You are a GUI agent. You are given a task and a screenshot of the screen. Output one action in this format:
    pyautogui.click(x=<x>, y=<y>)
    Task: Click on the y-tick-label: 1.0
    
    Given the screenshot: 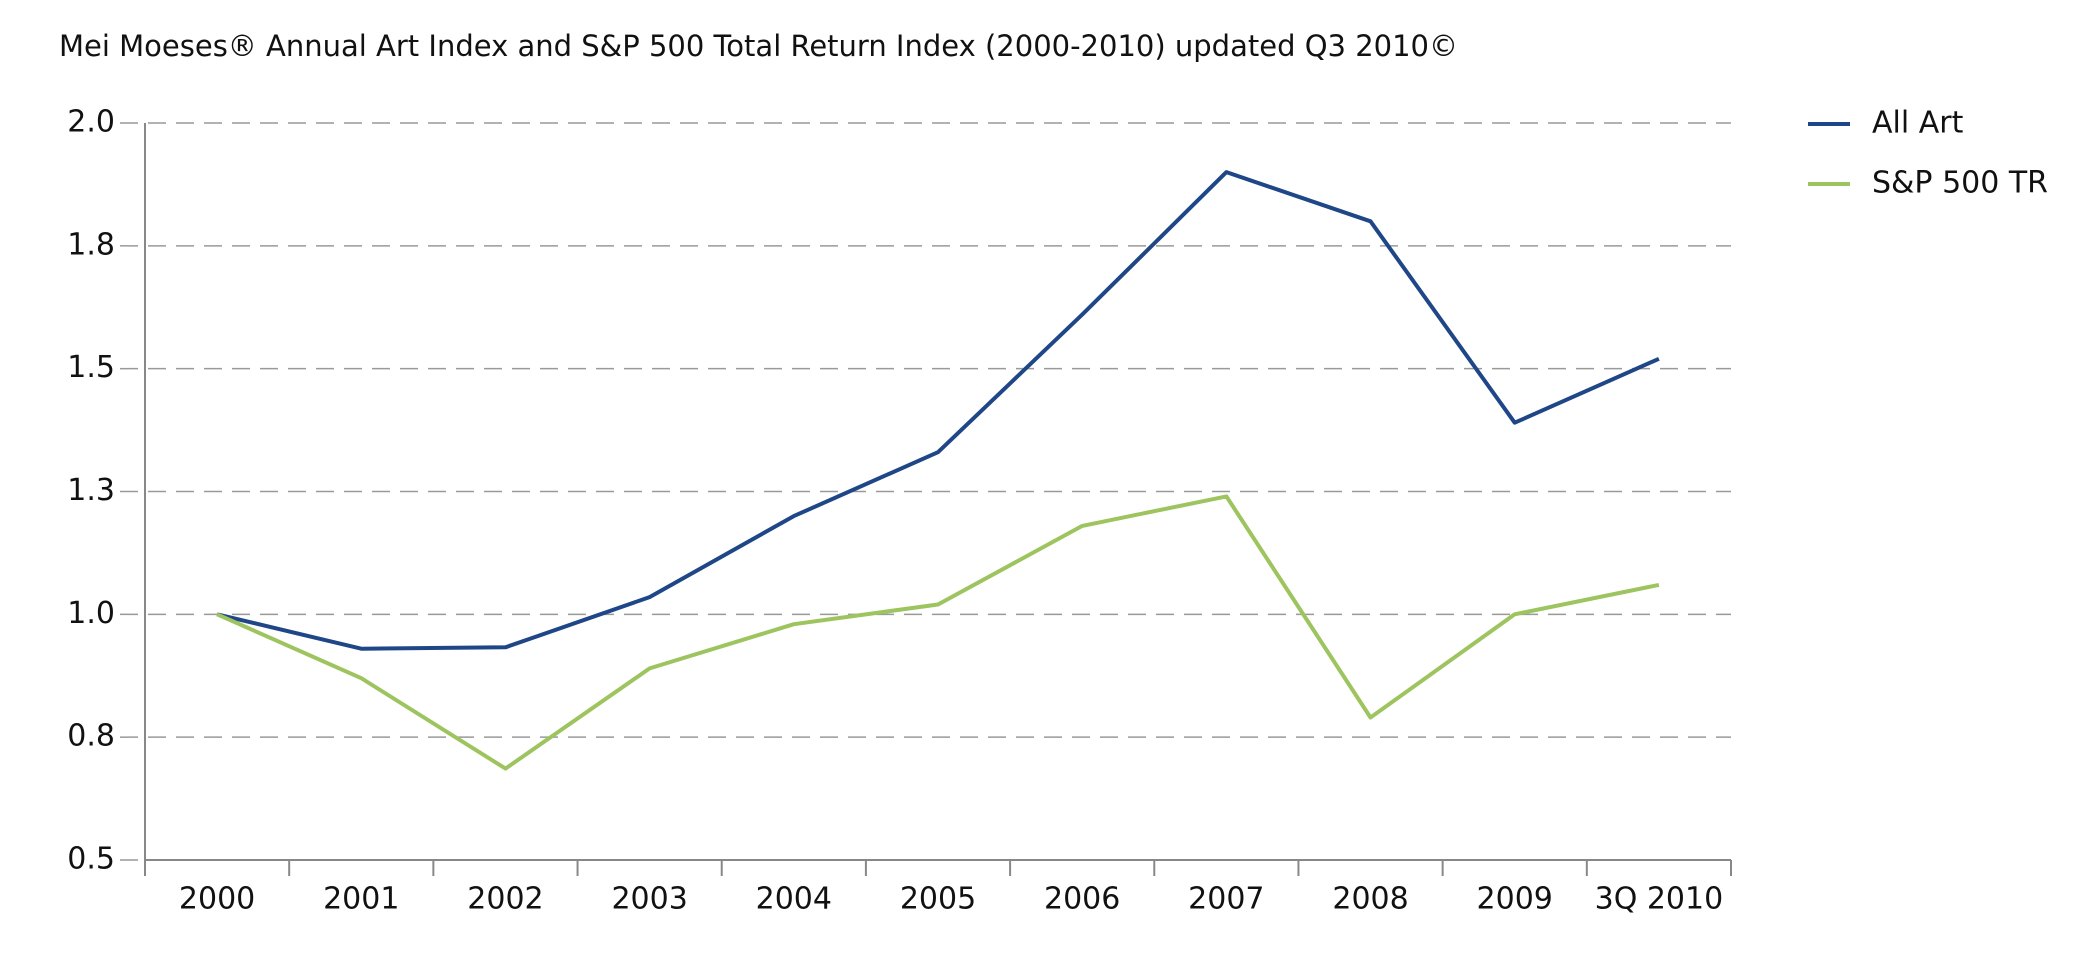 What is the action you would take?
    pyautogui.click(x=91, y=613)
    